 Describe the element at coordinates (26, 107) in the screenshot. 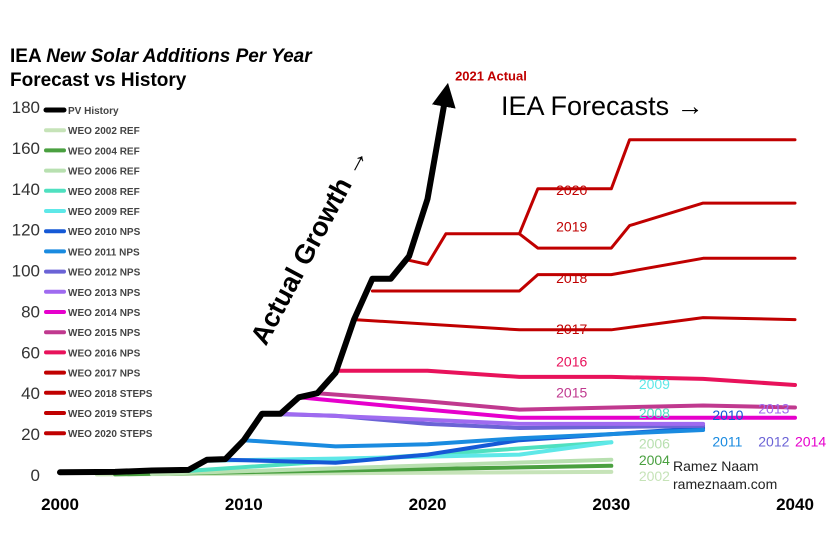

I see `y-tick-label: 180` at that location.